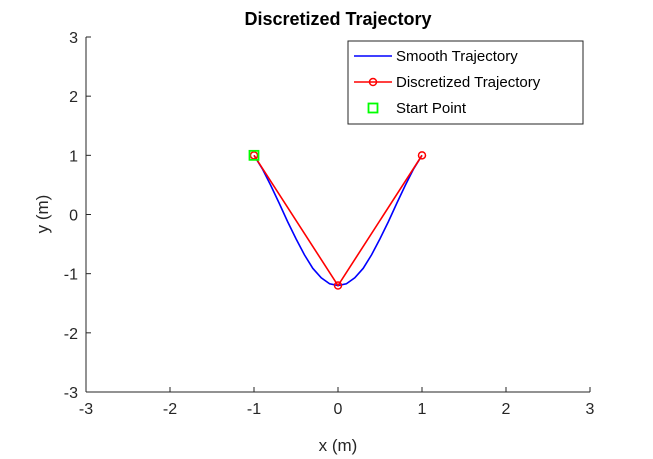 The width and height of the screenshot is (653, 459). I want to click on y-tick-label: 1, so click(73, 156).